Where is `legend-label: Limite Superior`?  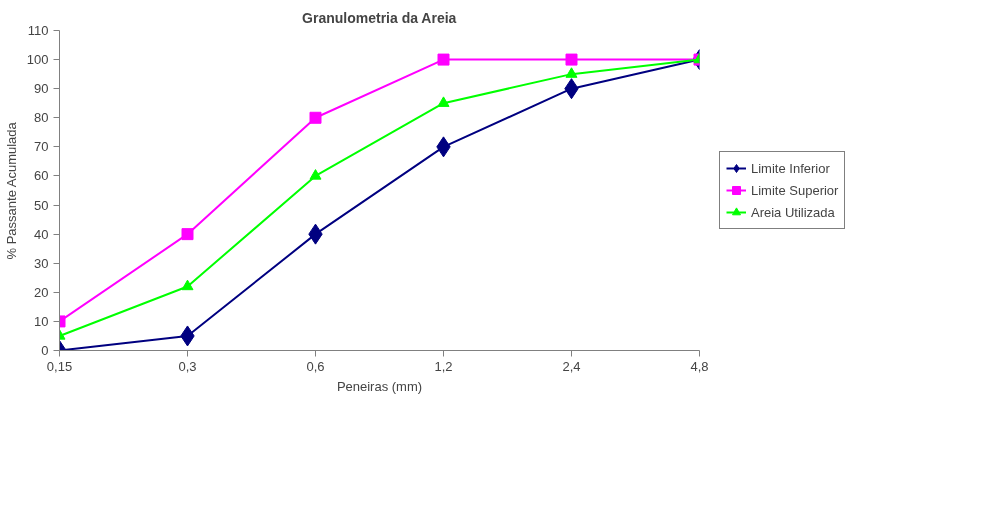 legend-label: Limite Superior is located at coordinates (795, 190).